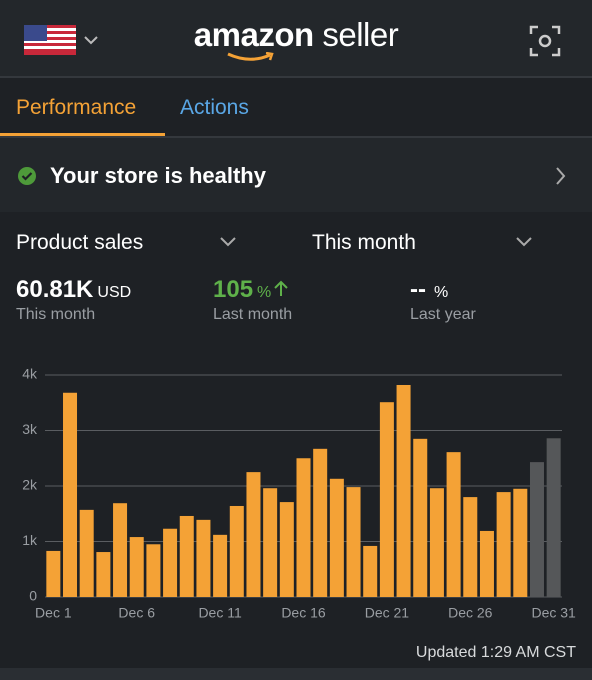 Image resolution: width=592 pixels, height=680 pixels. I want to click on x-tick-label: Dec 1, so click(53, 613).